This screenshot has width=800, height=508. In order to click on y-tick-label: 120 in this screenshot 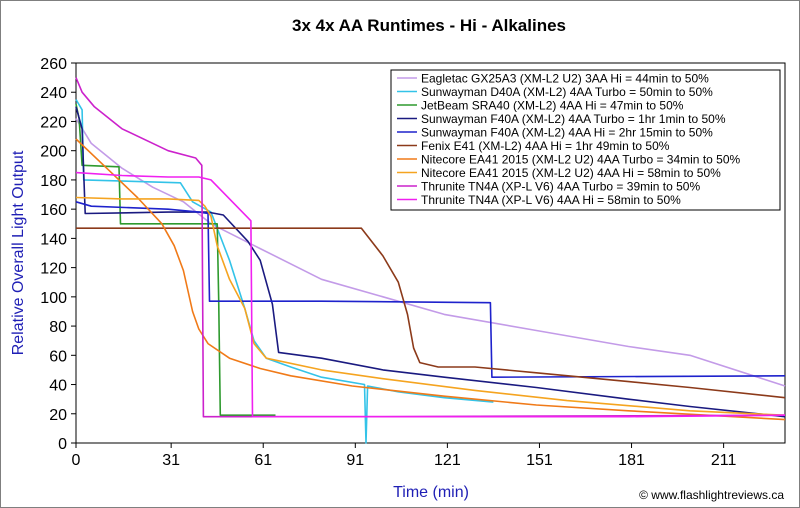, I will do `click(53, 269)`.